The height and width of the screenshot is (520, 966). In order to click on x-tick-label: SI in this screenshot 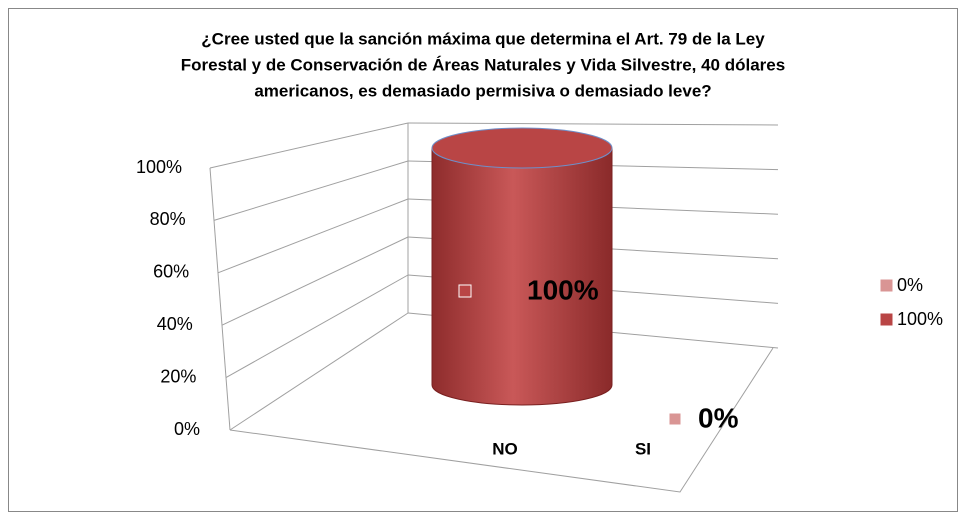, I will do `click(643, 448)`.